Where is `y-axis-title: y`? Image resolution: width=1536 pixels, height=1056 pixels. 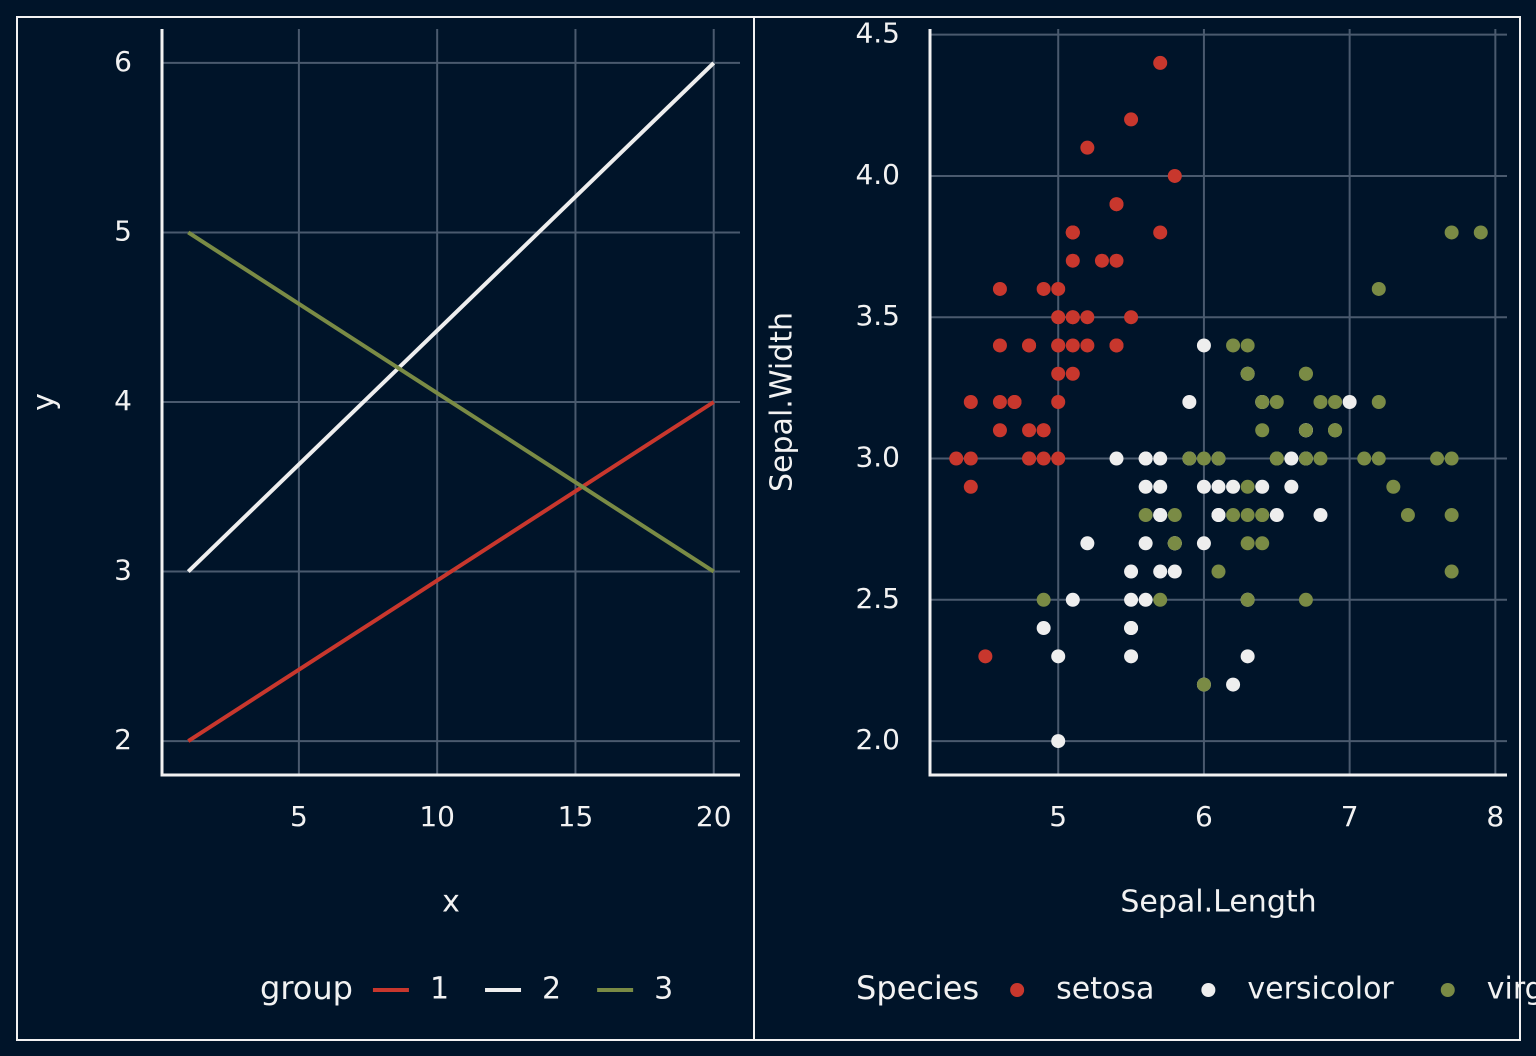
y-axis-title: y is located at coordinates (44, 402).